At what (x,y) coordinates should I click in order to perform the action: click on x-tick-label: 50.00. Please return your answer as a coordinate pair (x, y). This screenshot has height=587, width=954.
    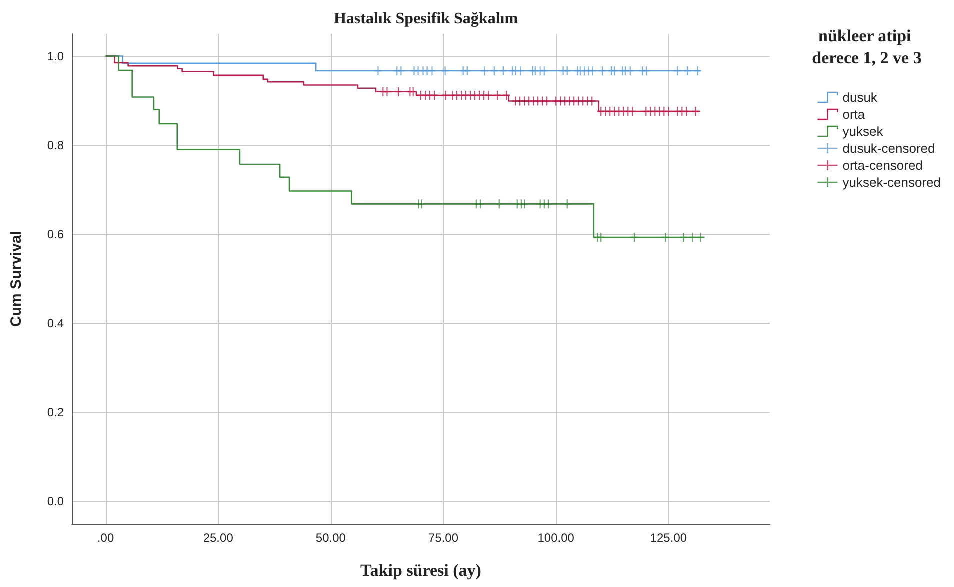
    Looking at the image, I should click on (331, 538).